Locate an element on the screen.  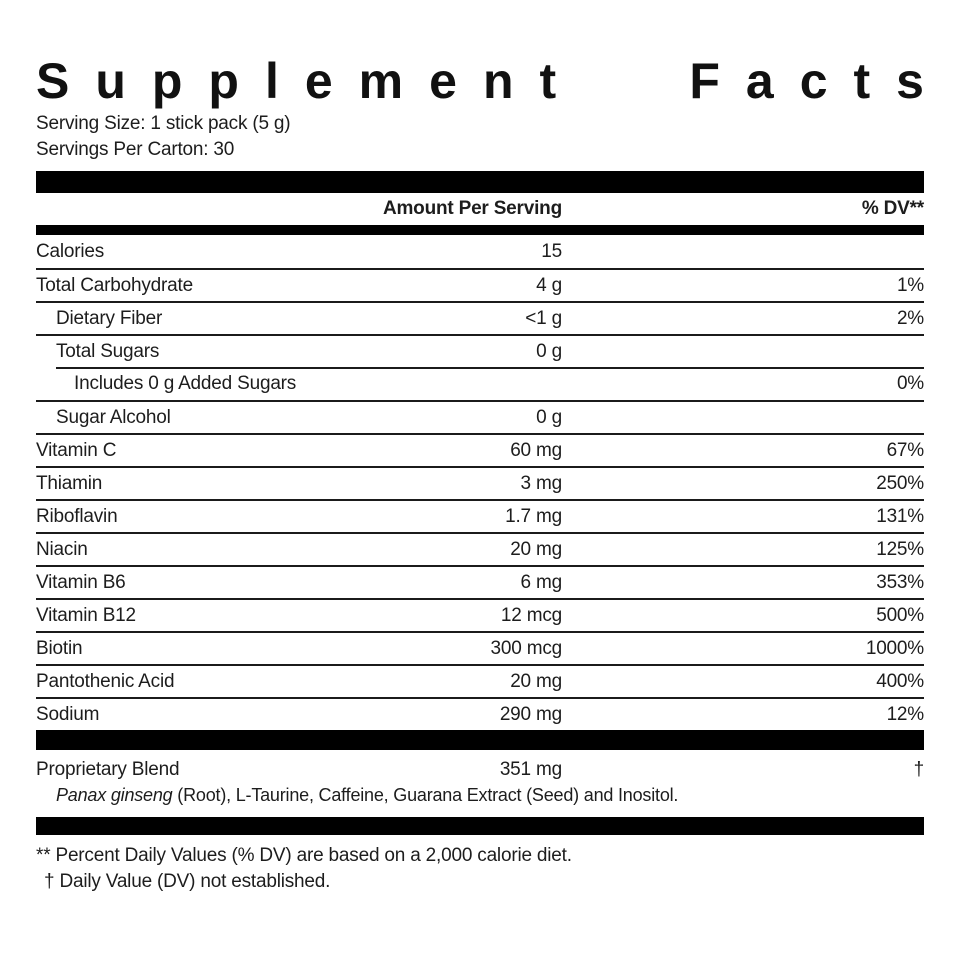
nutrient-amount: 3 mg is located at coordinates (541, 483).